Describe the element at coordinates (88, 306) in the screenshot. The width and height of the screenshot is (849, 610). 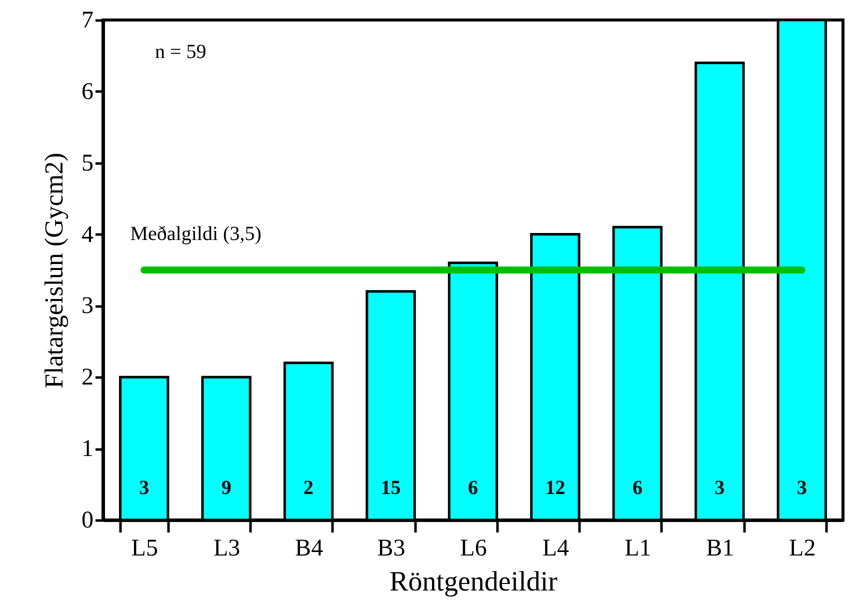
I see `y-tick-label: 3` at that location.